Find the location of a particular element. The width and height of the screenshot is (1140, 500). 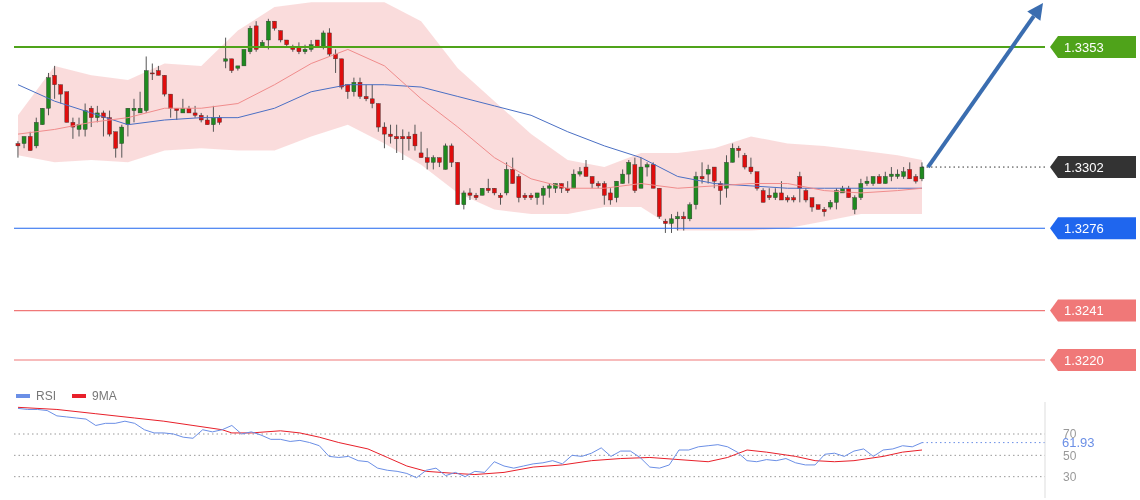

legend-label: 9MA is located at coordinates (104, 396).